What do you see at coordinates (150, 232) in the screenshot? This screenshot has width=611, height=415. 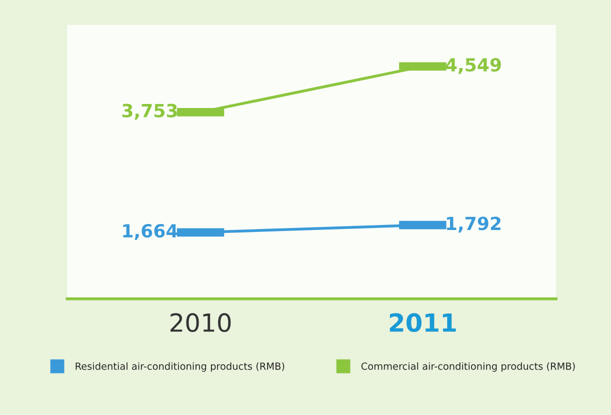 I see `data-label: 1,664` at bounding box center [150, 232].